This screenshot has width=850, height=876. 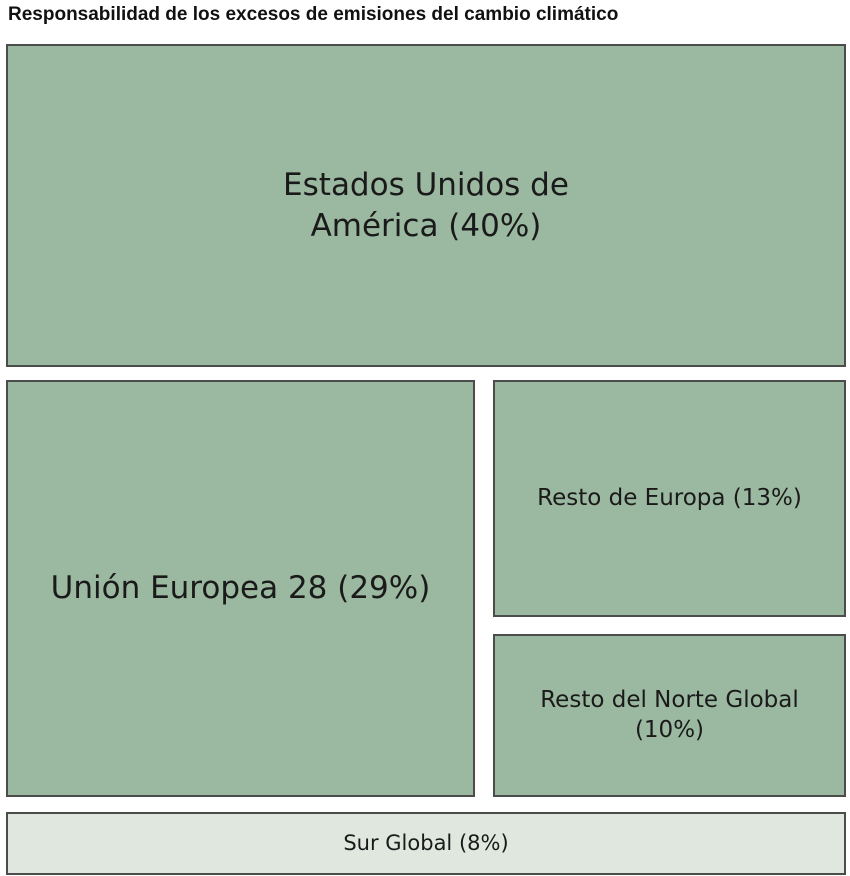 I want to click on cell-label: Unión Europea 28 (29%), so click(x=240, y=588).